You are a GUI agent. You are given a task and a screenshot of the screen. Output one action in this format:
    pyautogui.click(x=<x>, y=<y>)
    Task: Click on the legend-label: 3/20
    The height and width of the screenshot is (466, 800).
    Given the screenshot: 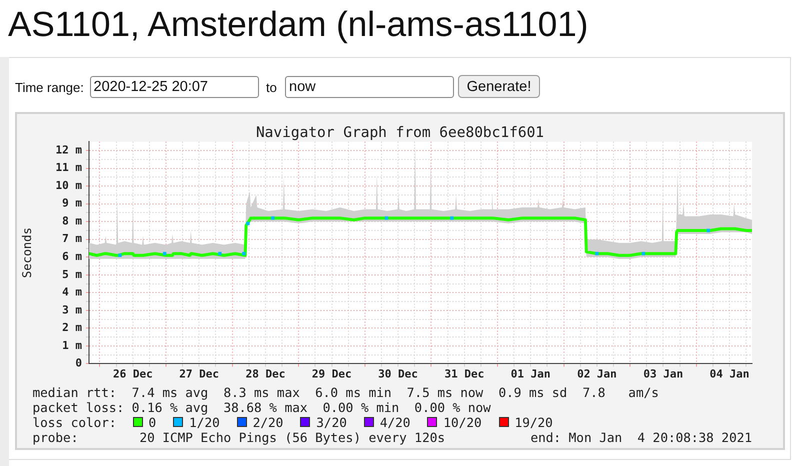 What is the action you would take?
    pyautogui.click(x=331, y=422)
    